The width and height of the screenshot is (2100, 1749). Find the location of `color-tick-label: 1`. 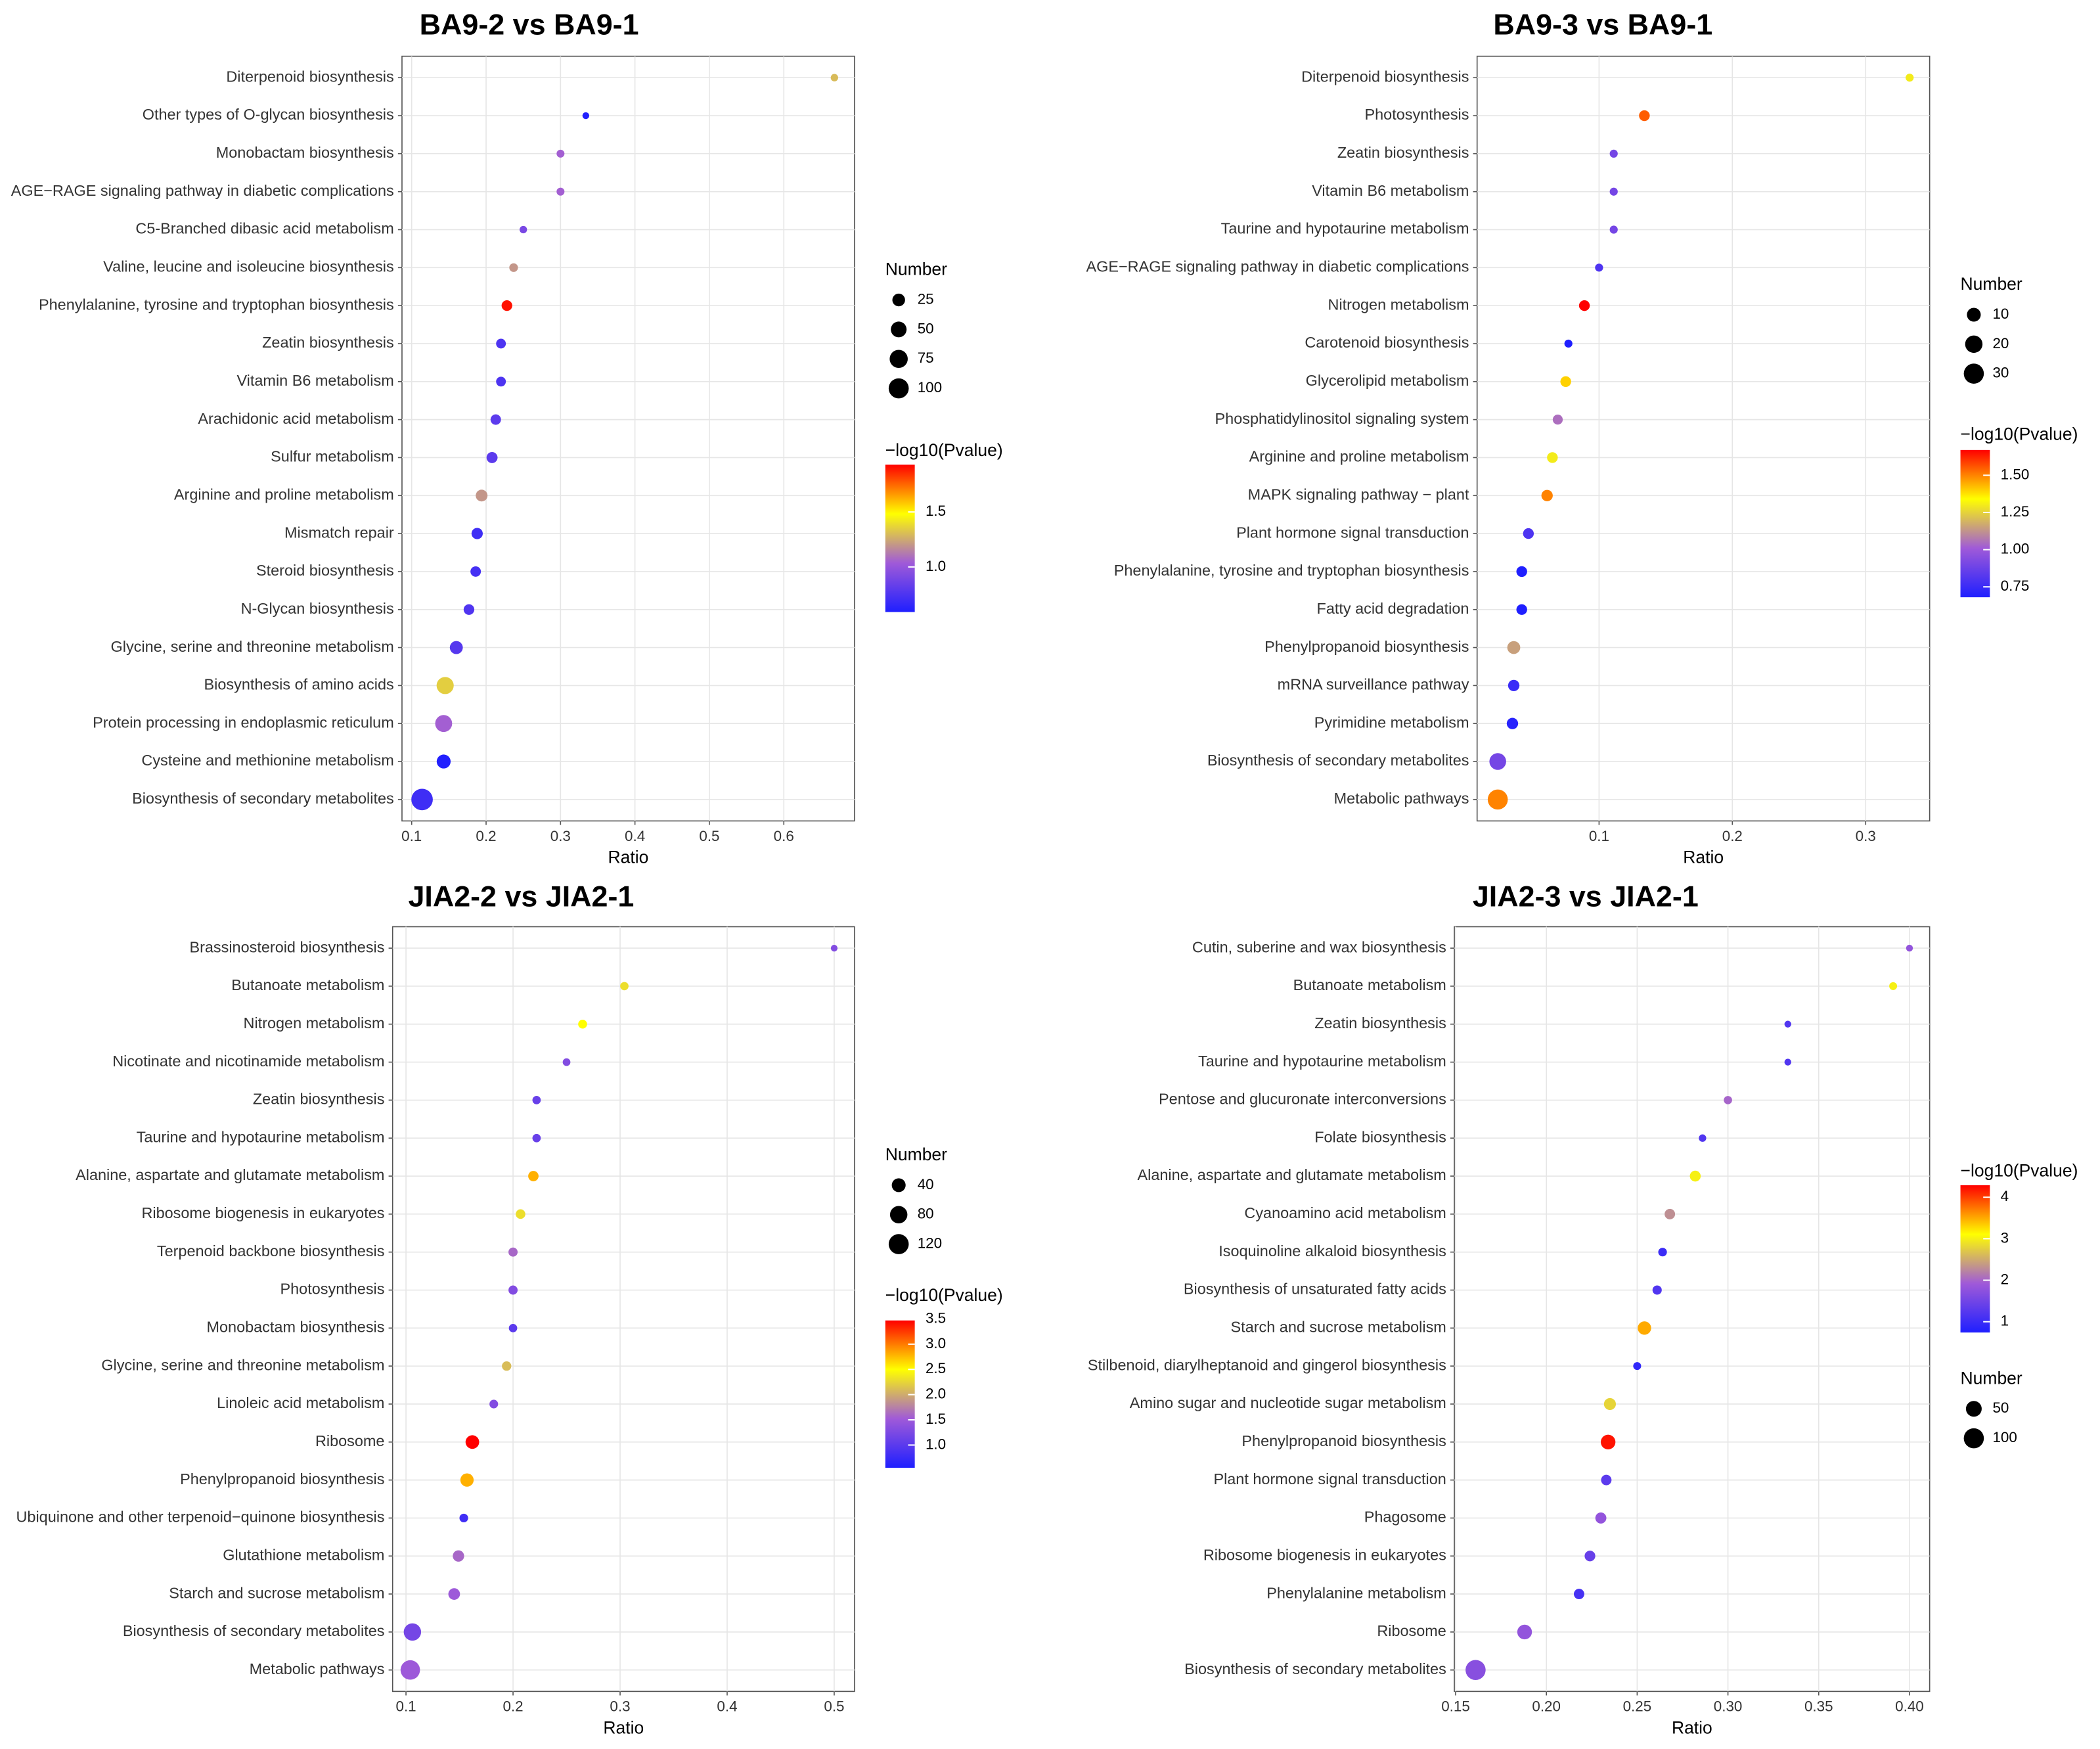

color-tick-label: 1 is located at coordinates (2005, 1321).